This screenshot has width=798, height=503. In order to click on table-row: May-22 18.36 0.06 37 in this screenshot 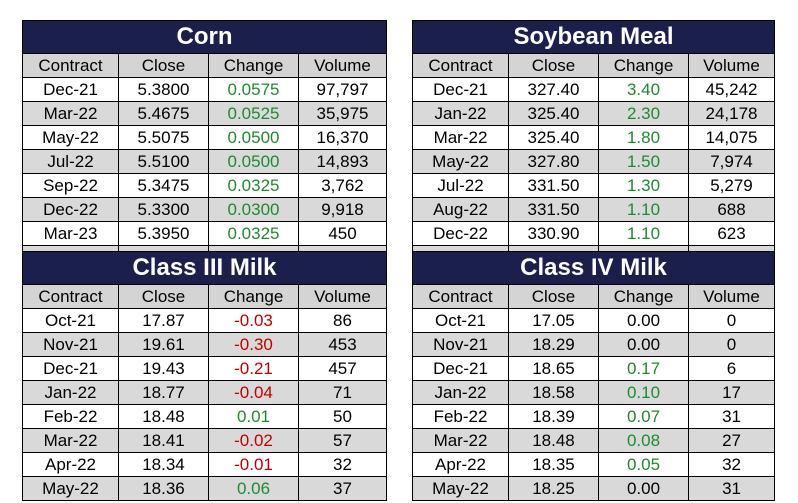, I will do `click(204, 488)`.